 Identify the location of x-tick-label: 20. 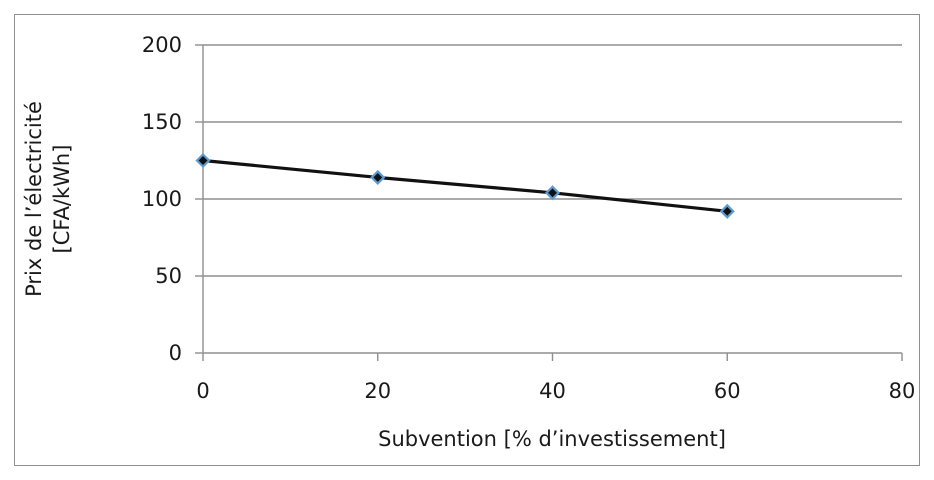
(377, 391).